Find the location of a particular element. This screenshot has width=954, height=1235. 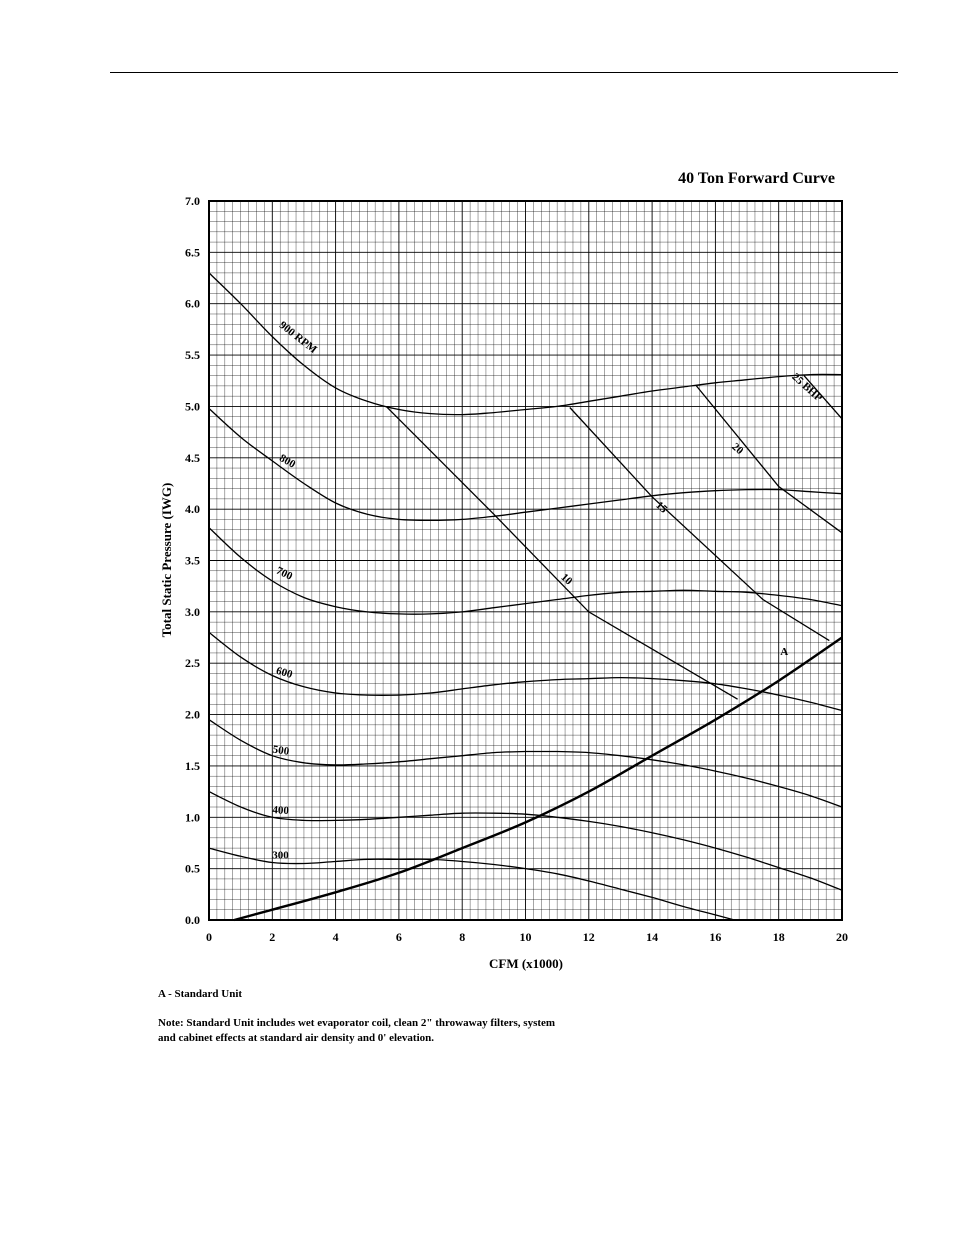

chart-title: 40 Ton Forward Curve is located at coordinates (756, 178).